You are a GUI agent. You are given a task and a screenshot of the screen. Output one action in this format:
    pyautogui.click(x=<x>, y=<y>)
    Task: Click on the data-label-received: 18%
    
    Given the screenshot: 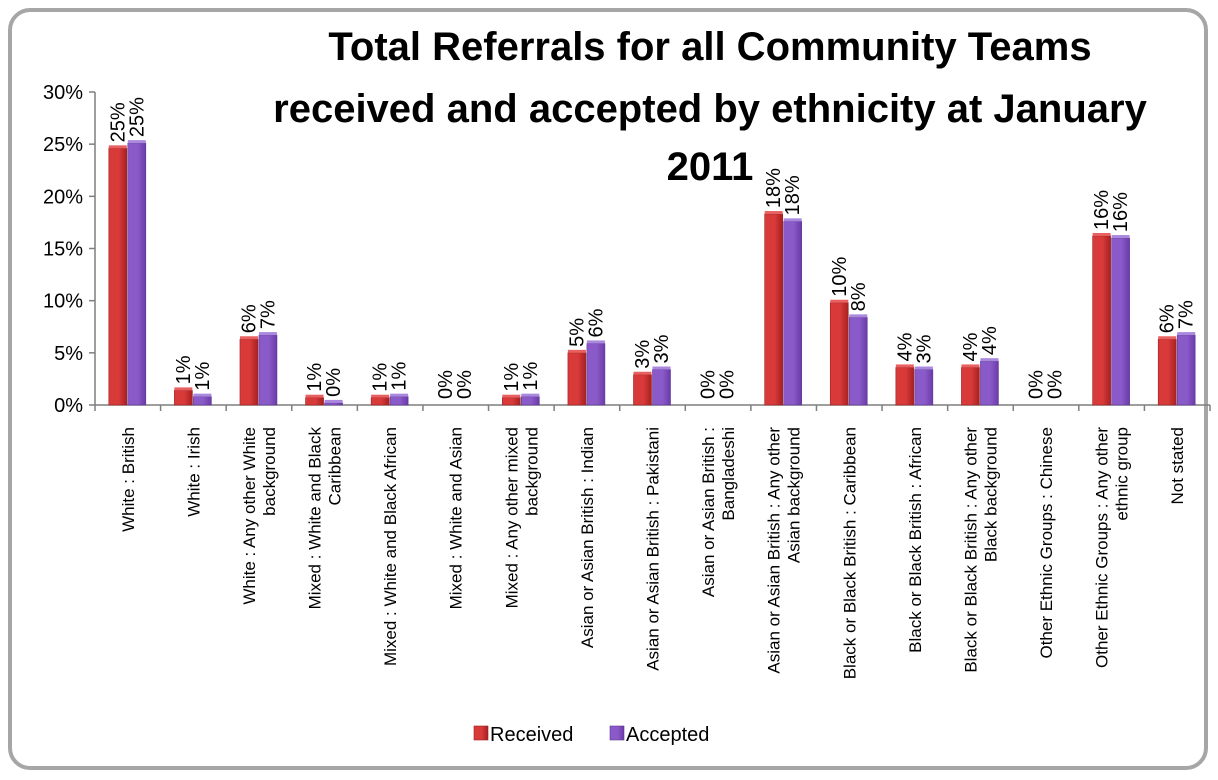 What is the action you would take?
    pyautogui.click(x=774, y=188)
    